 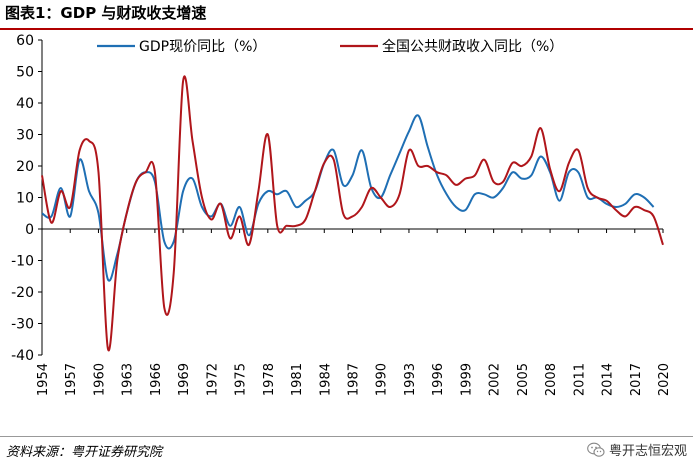 I want to click on x-tick-label: 1960, so click(x=99, y=379).